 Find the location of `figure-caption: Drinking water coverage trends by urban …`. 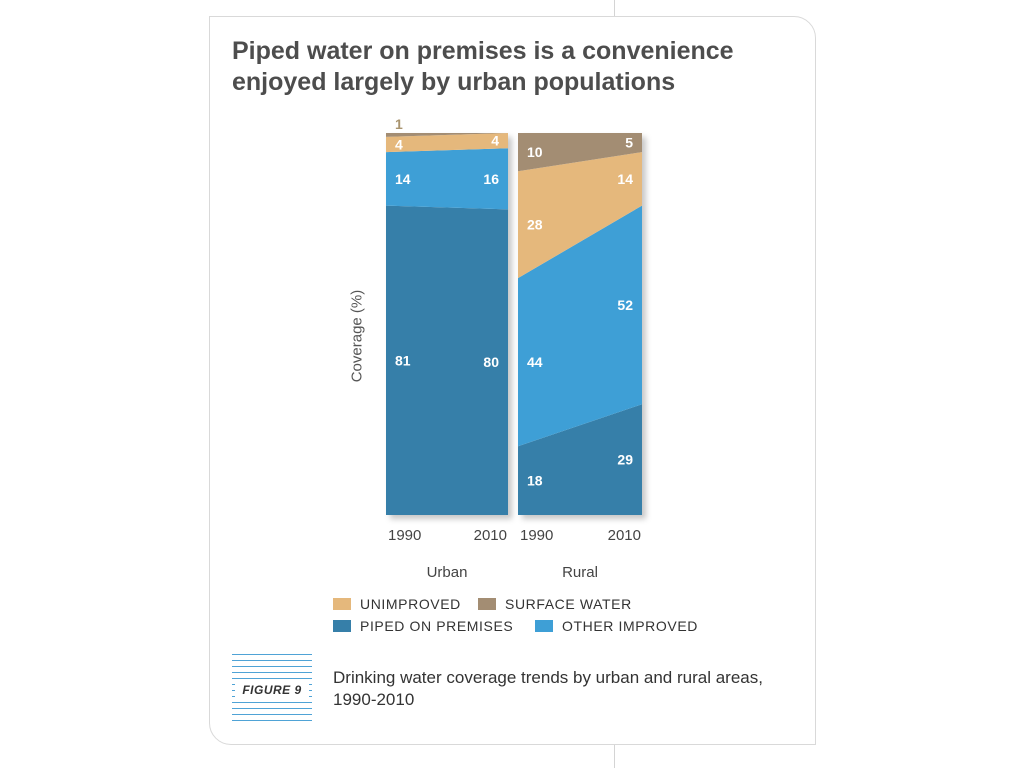

figure-caption: Drinking water coverage trends by urban … is located at coordinates (548, 688).